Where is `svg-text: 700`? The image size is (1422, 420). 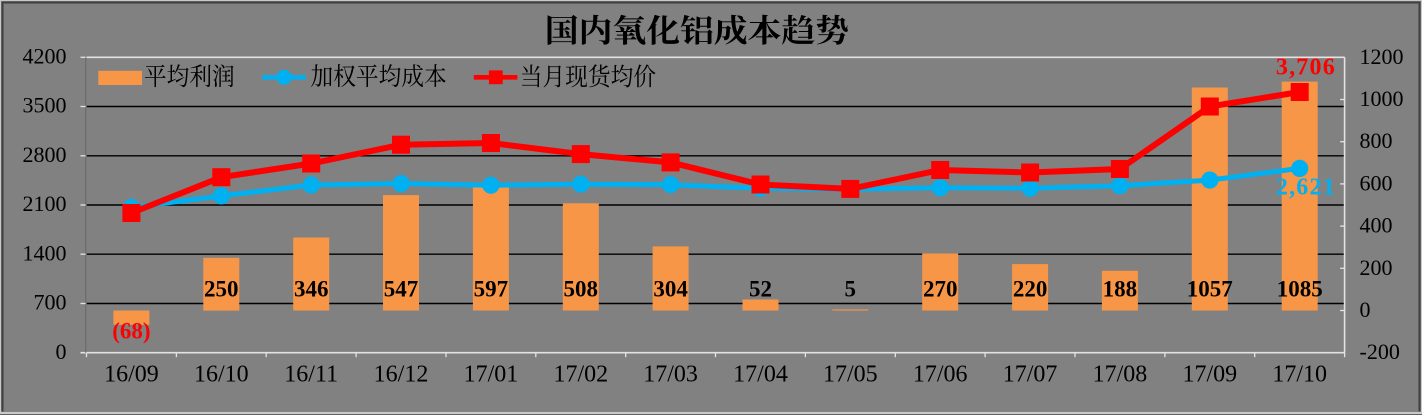
svg-text: 700 is located at coordinates (50, 302).